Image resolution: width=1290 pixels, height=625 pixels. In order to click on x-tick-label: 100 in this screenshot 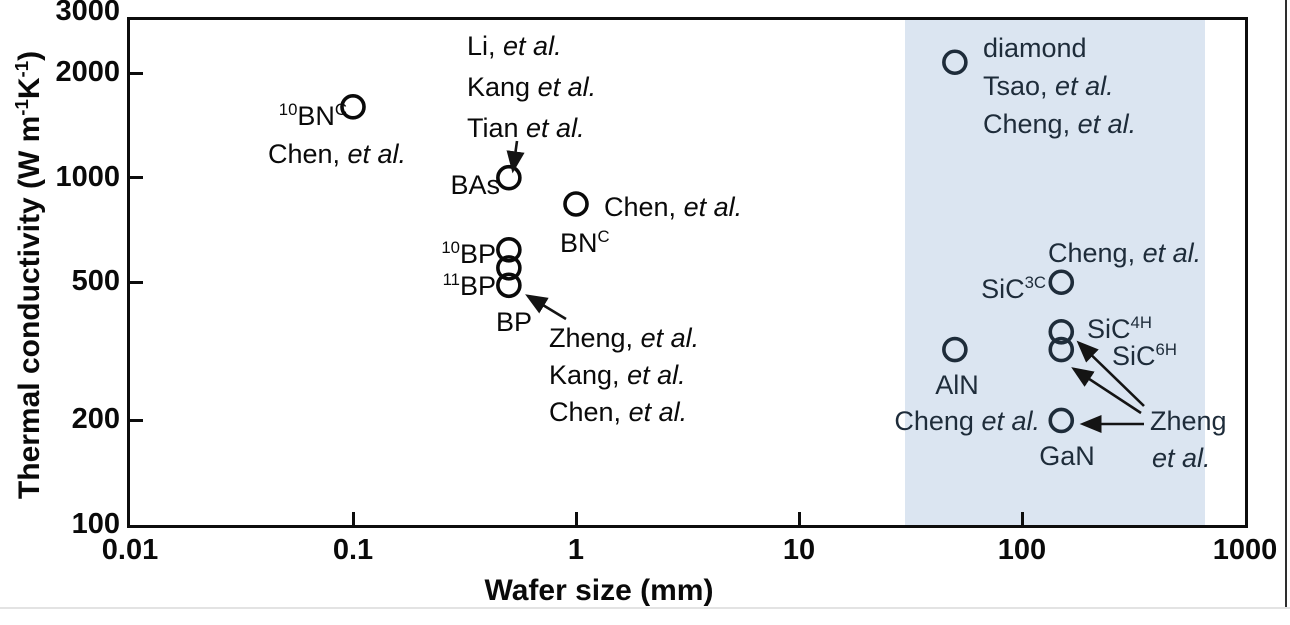, I will do `click(1022, 550)`.